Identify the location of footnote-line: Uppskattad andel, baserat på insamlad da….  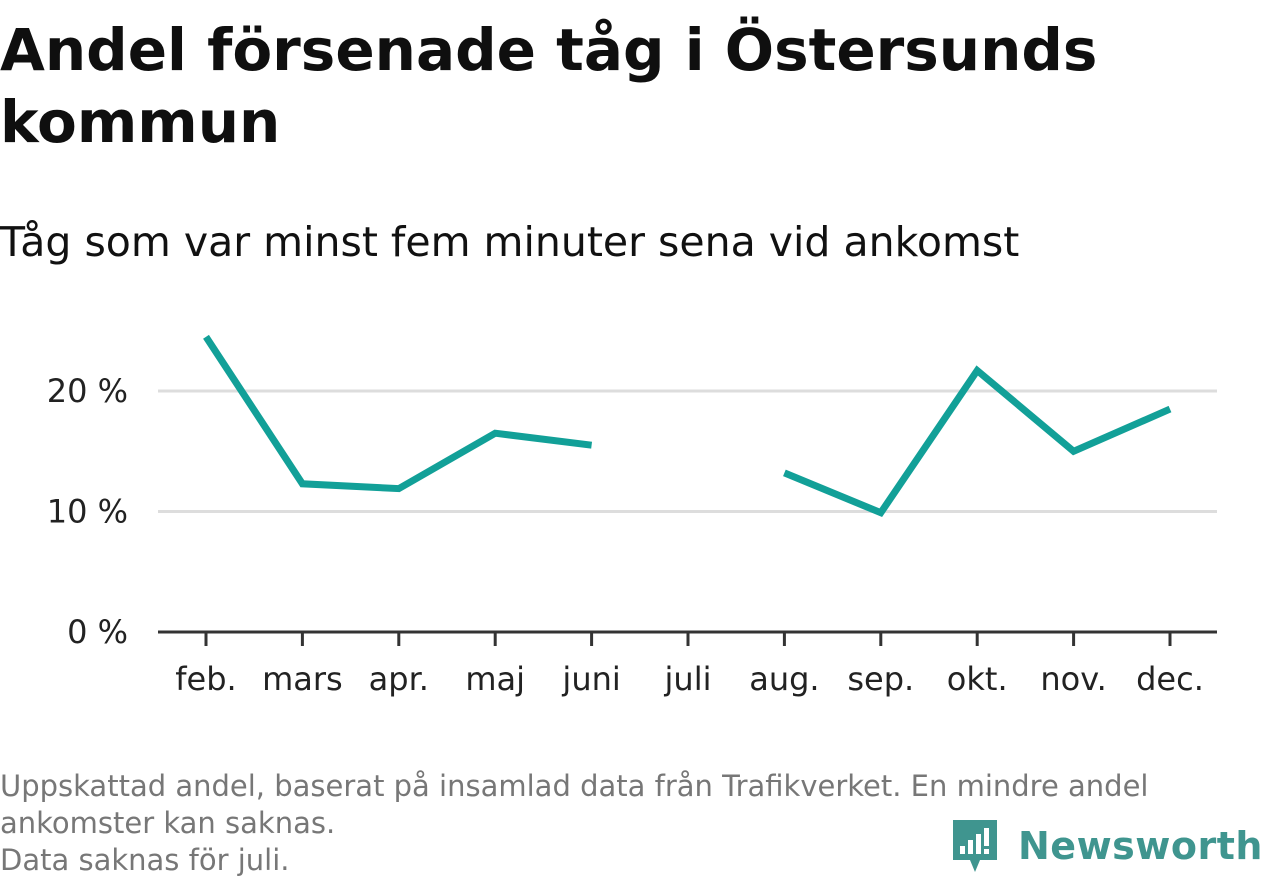
(574, 786).